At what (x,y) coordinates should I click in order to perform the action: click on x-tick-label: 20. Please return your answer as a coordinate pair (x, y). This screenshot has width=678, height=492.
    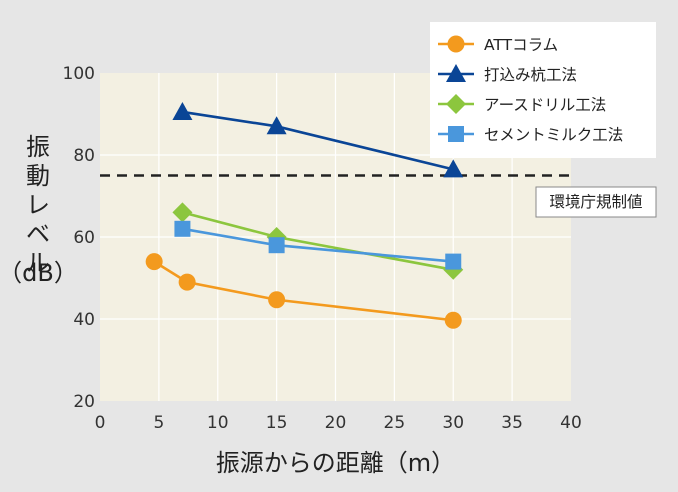
    Looking at the image, I should click on (336, 423).